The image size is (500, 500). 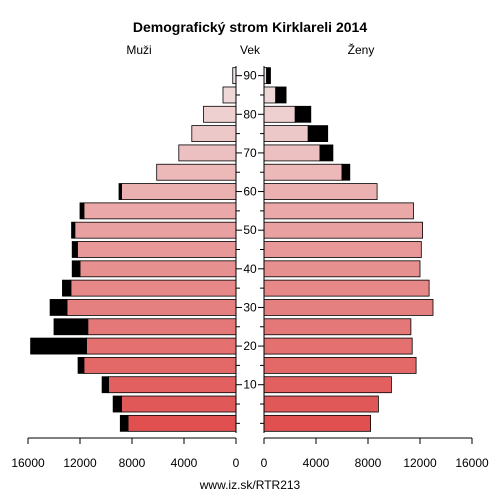 What do you see at coordinates (250, 385) in the screenshot?
I see `age-tick-label: 10` at bounding box center [250, 385].